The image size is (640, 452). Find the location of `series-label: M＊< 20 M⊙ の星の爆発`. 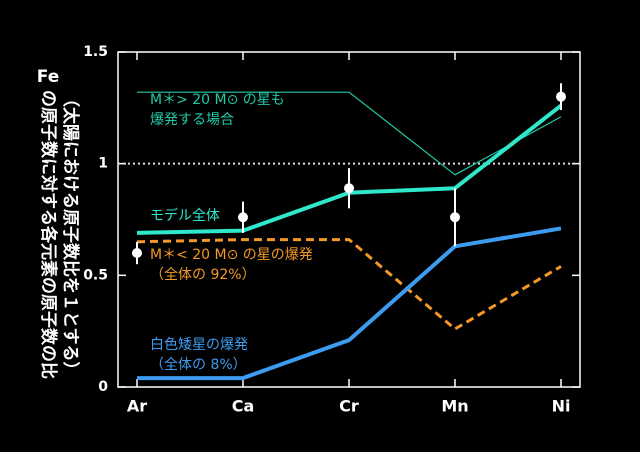

series-label: M＊< 20 M⊙ の星の爆発 is located at coordinates (231, 255).